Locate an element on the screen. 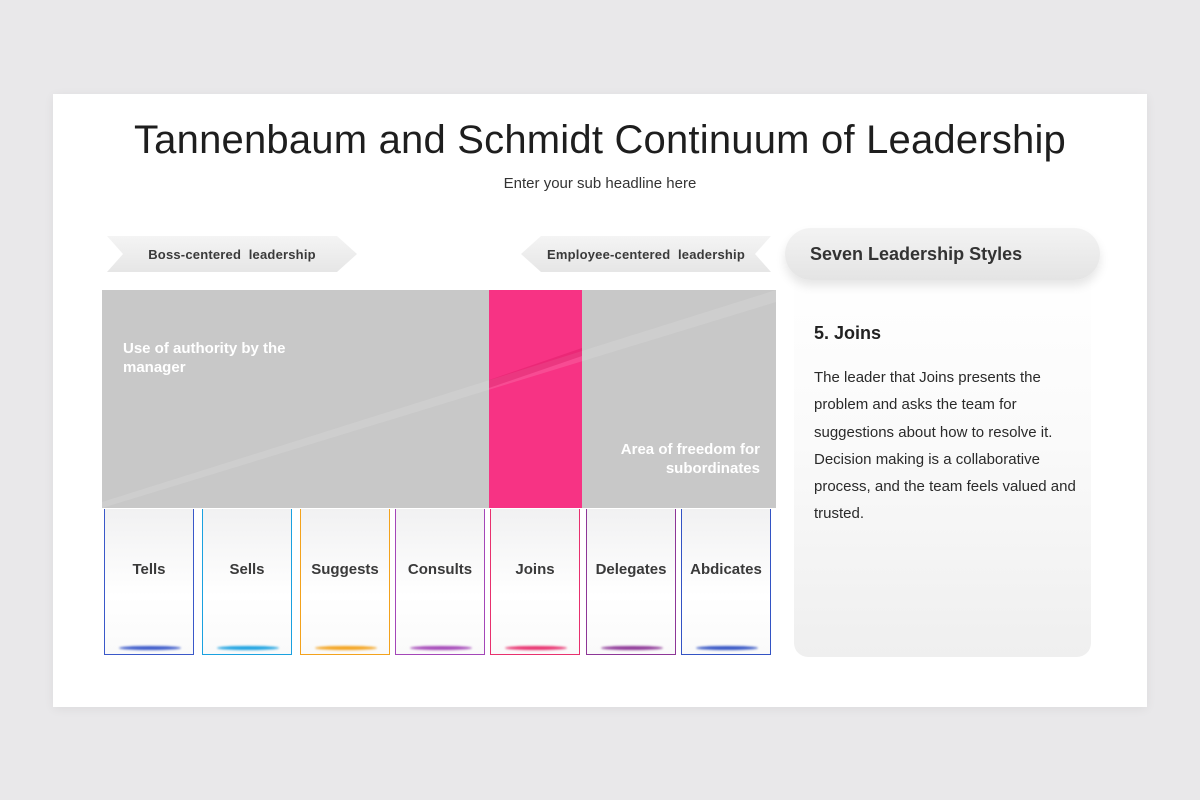 The image size is (1200, 800). style-card-label: Consults is located at coordinates (440, 569).